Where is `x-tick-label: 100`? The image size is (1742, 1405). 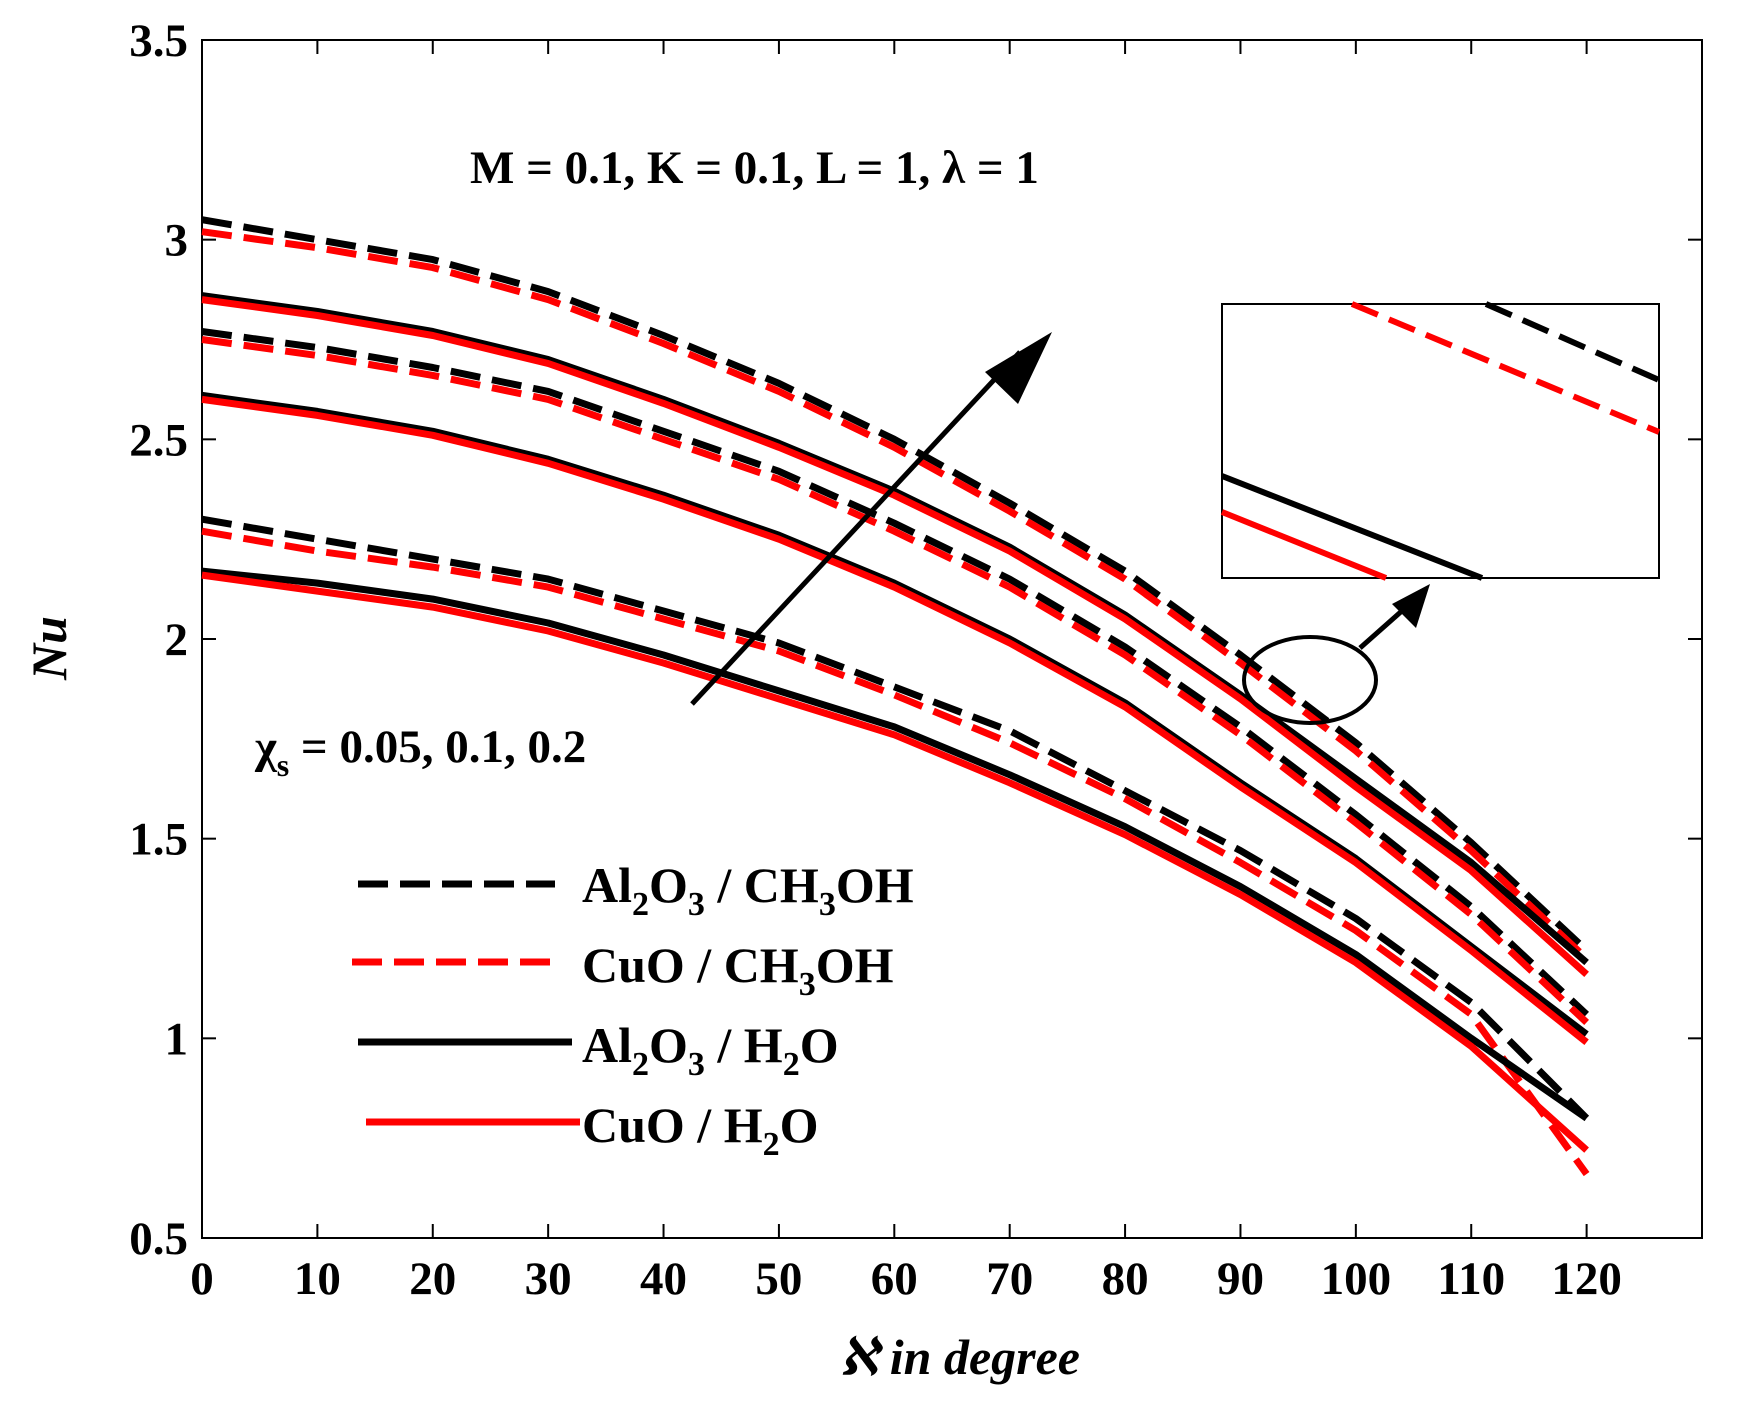 x-tick-label: 100 is located at coordinates (1356, 1279).